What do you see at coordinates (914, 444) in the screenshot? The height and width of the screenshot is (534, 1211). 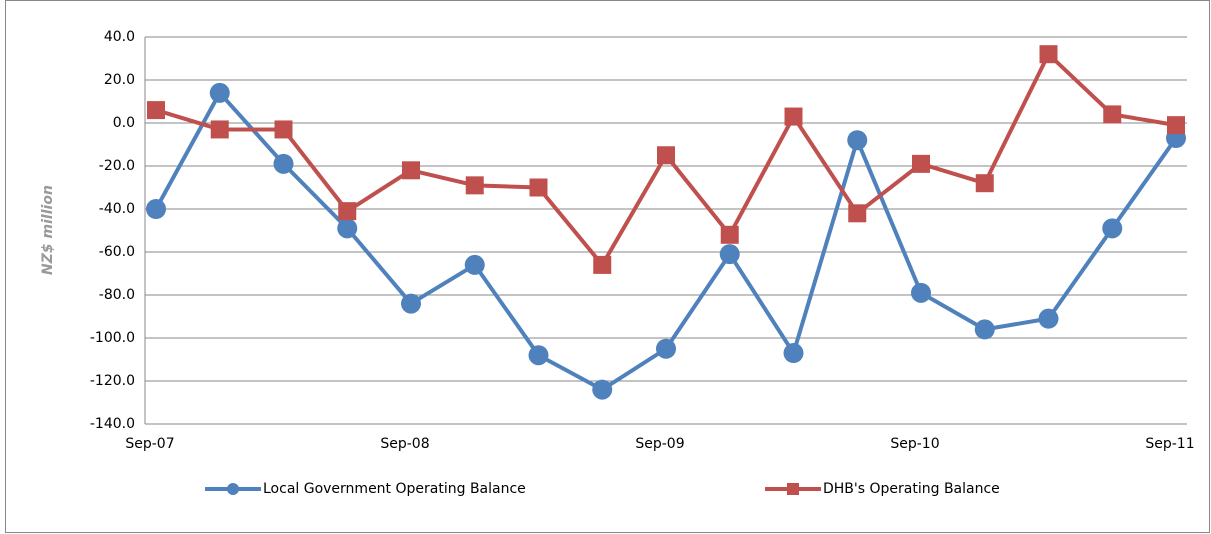 I see `x-tick-label: Sep-10` at bounding box center [914, 444].